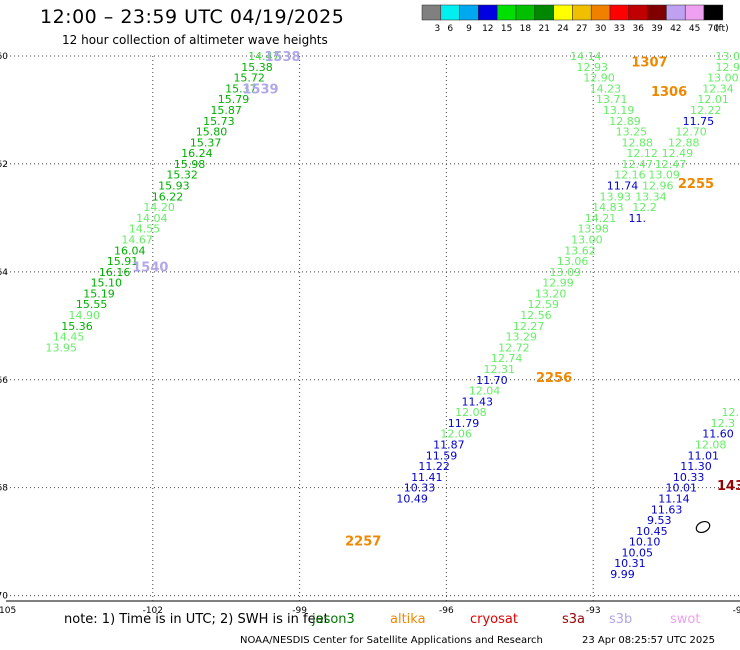 The image size is (740, 650). I want to click on wave-height-point: 13.06, so click(573, 261).